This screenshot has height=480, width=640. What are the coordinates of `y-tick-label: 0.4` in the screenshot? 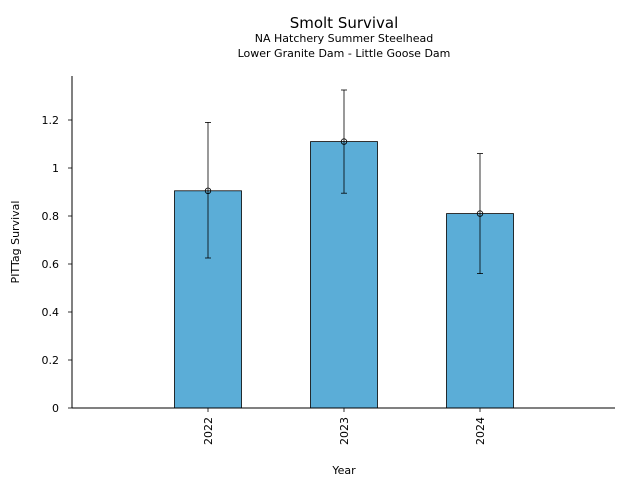 It's located at (51, 312).